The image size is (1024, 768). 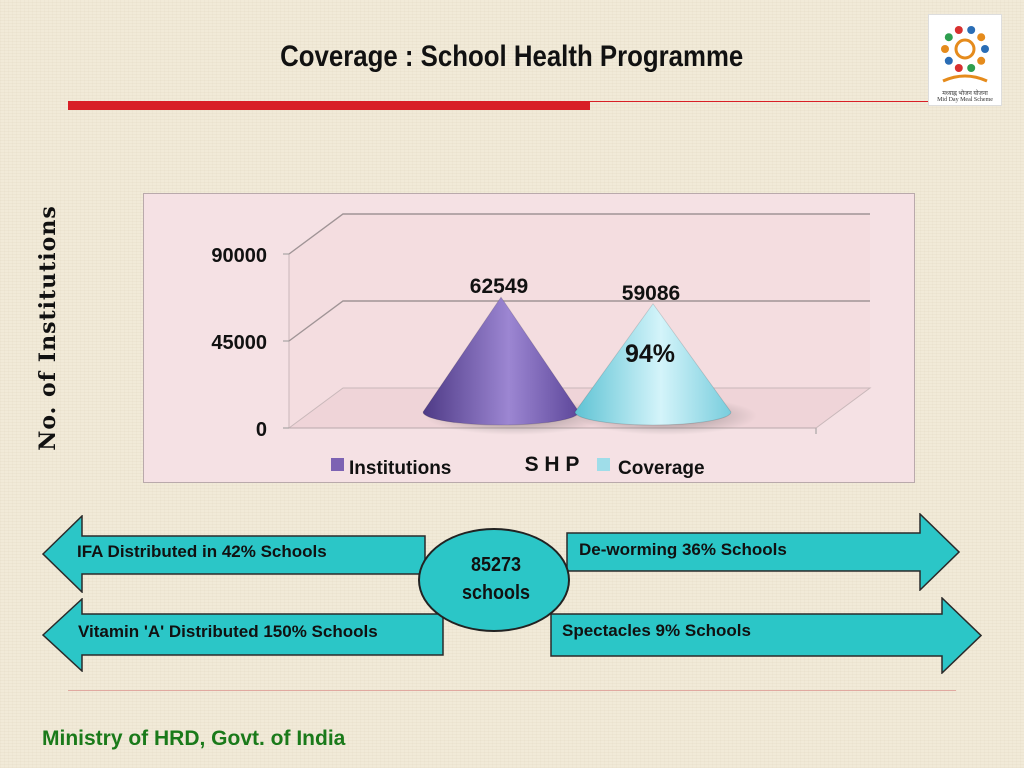 What do you see at coordinates (400, 468) in the screenshot?
I see `legend-label-institutions: Institutions` at bounding box center [400, 468].